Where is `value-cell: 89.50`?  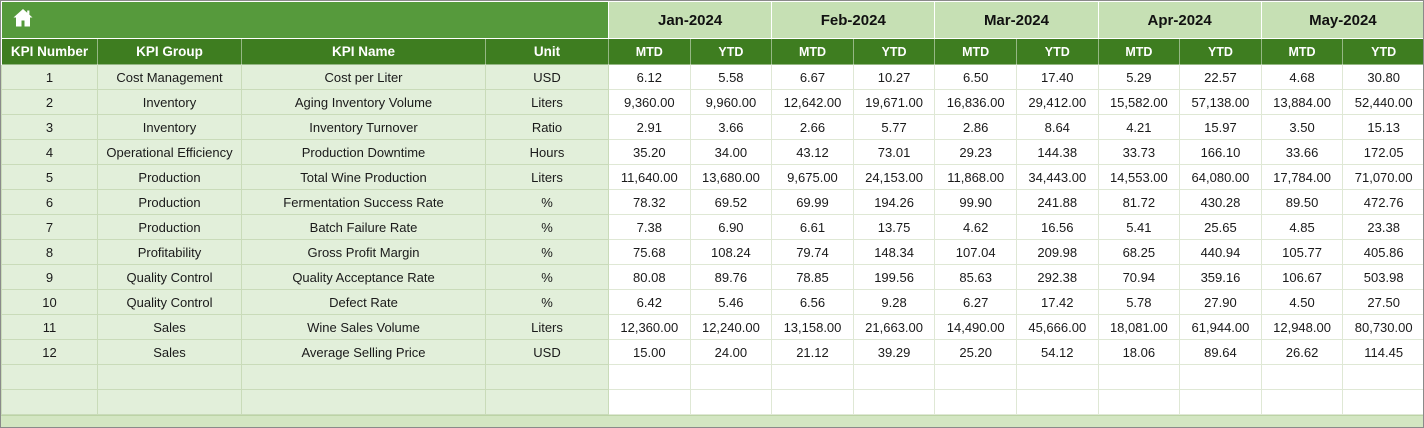
value-cell: 89.50 is located at coordinates (1302, 202).